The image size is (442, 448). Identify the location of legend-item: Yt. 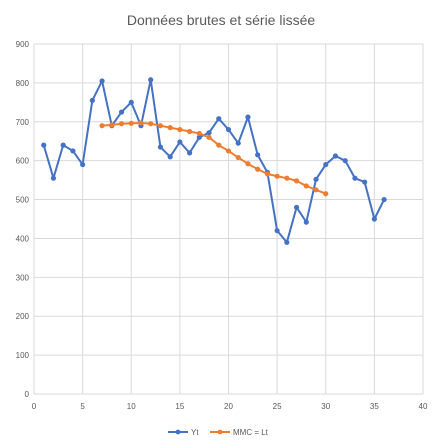
(183, 432).